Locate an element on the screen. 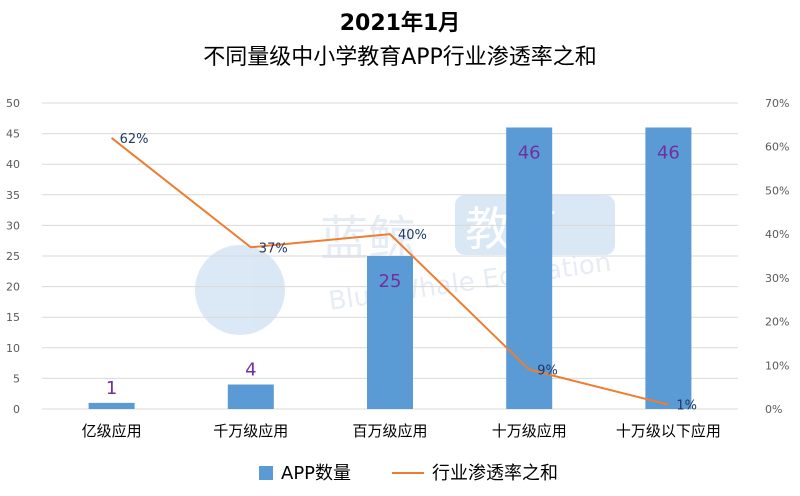 This screenshot has height=496, width=800. right-tick-label: 50% is located at coordinates (777, 190).